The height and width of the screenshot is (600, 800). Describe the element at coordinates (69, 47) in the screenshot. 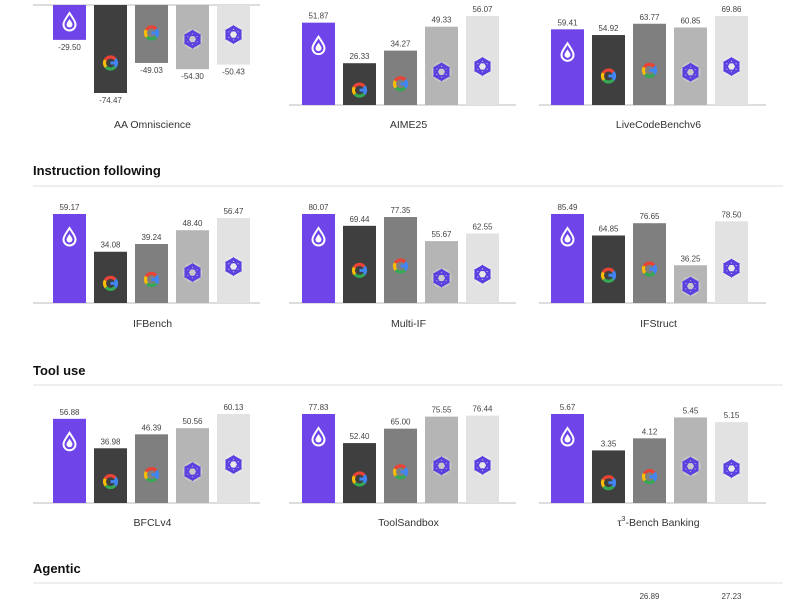

I see `value-label: -29.50` at that location.